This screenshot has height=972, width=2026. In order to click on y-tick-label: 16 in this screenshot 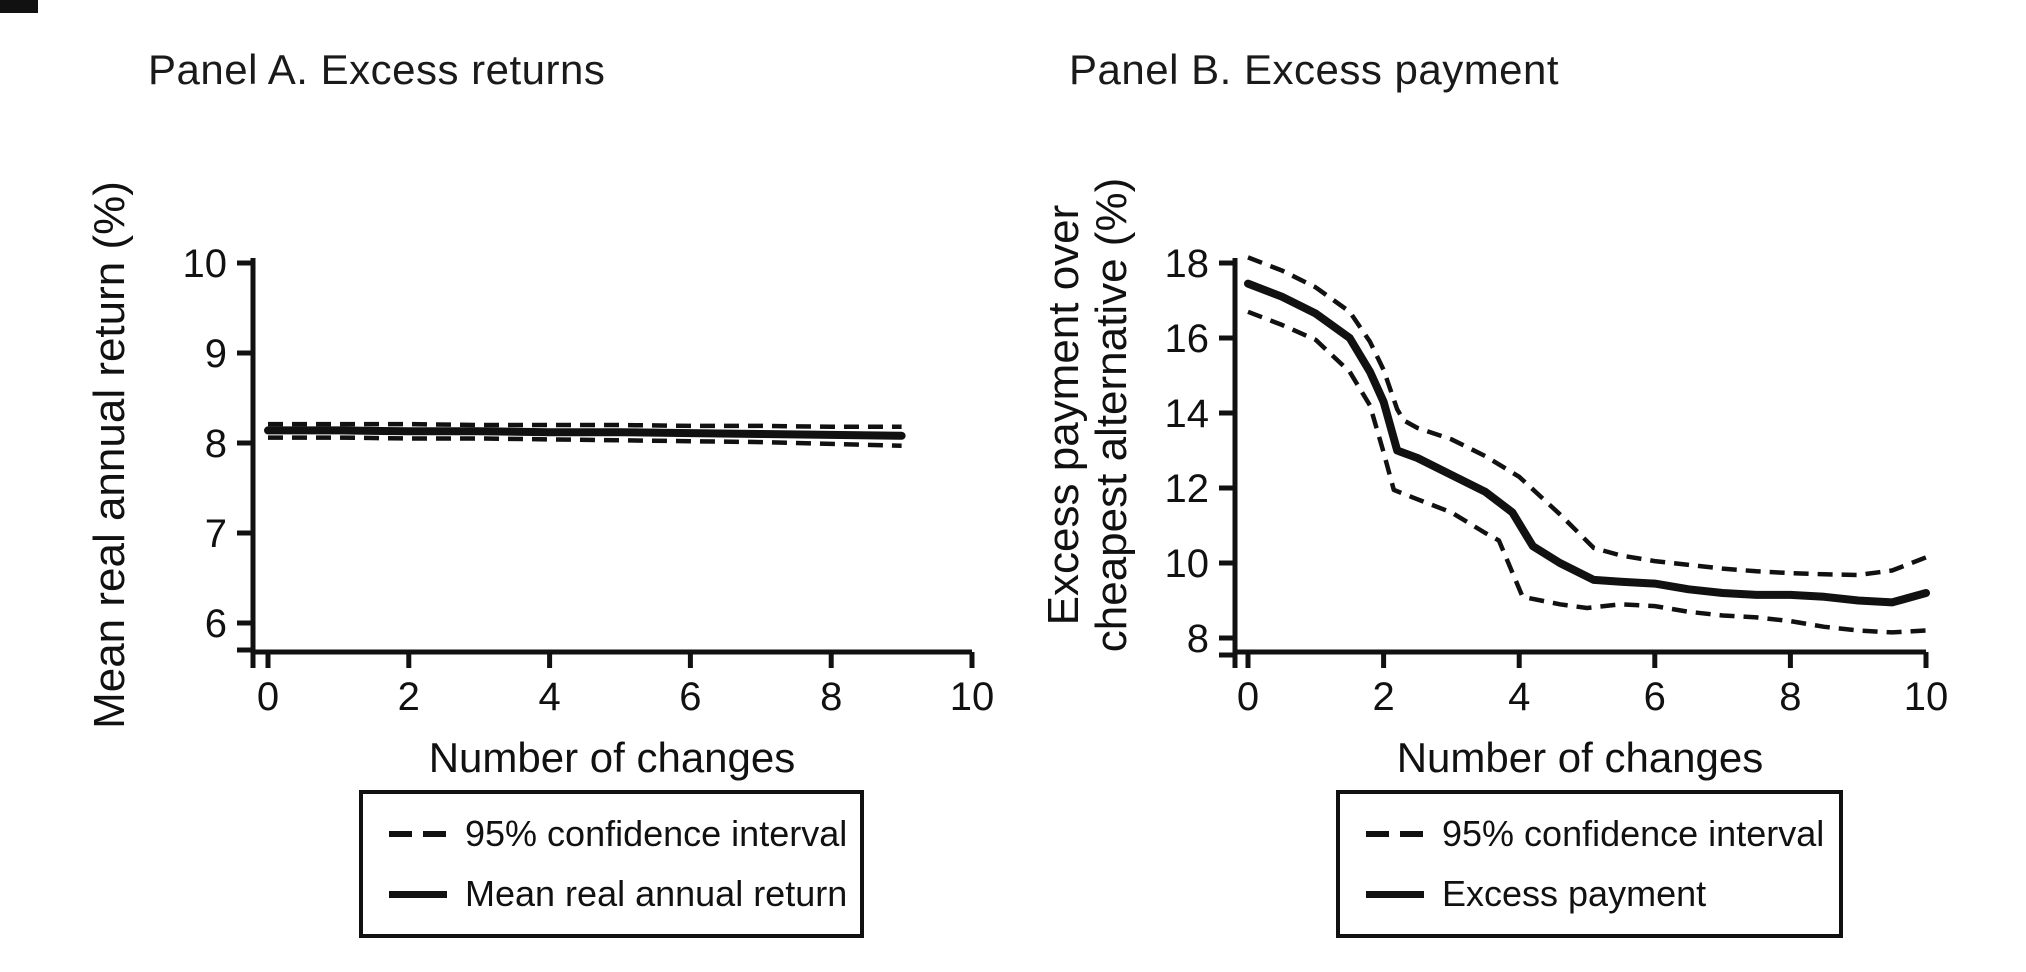, I will do `click(1187, 339)`.